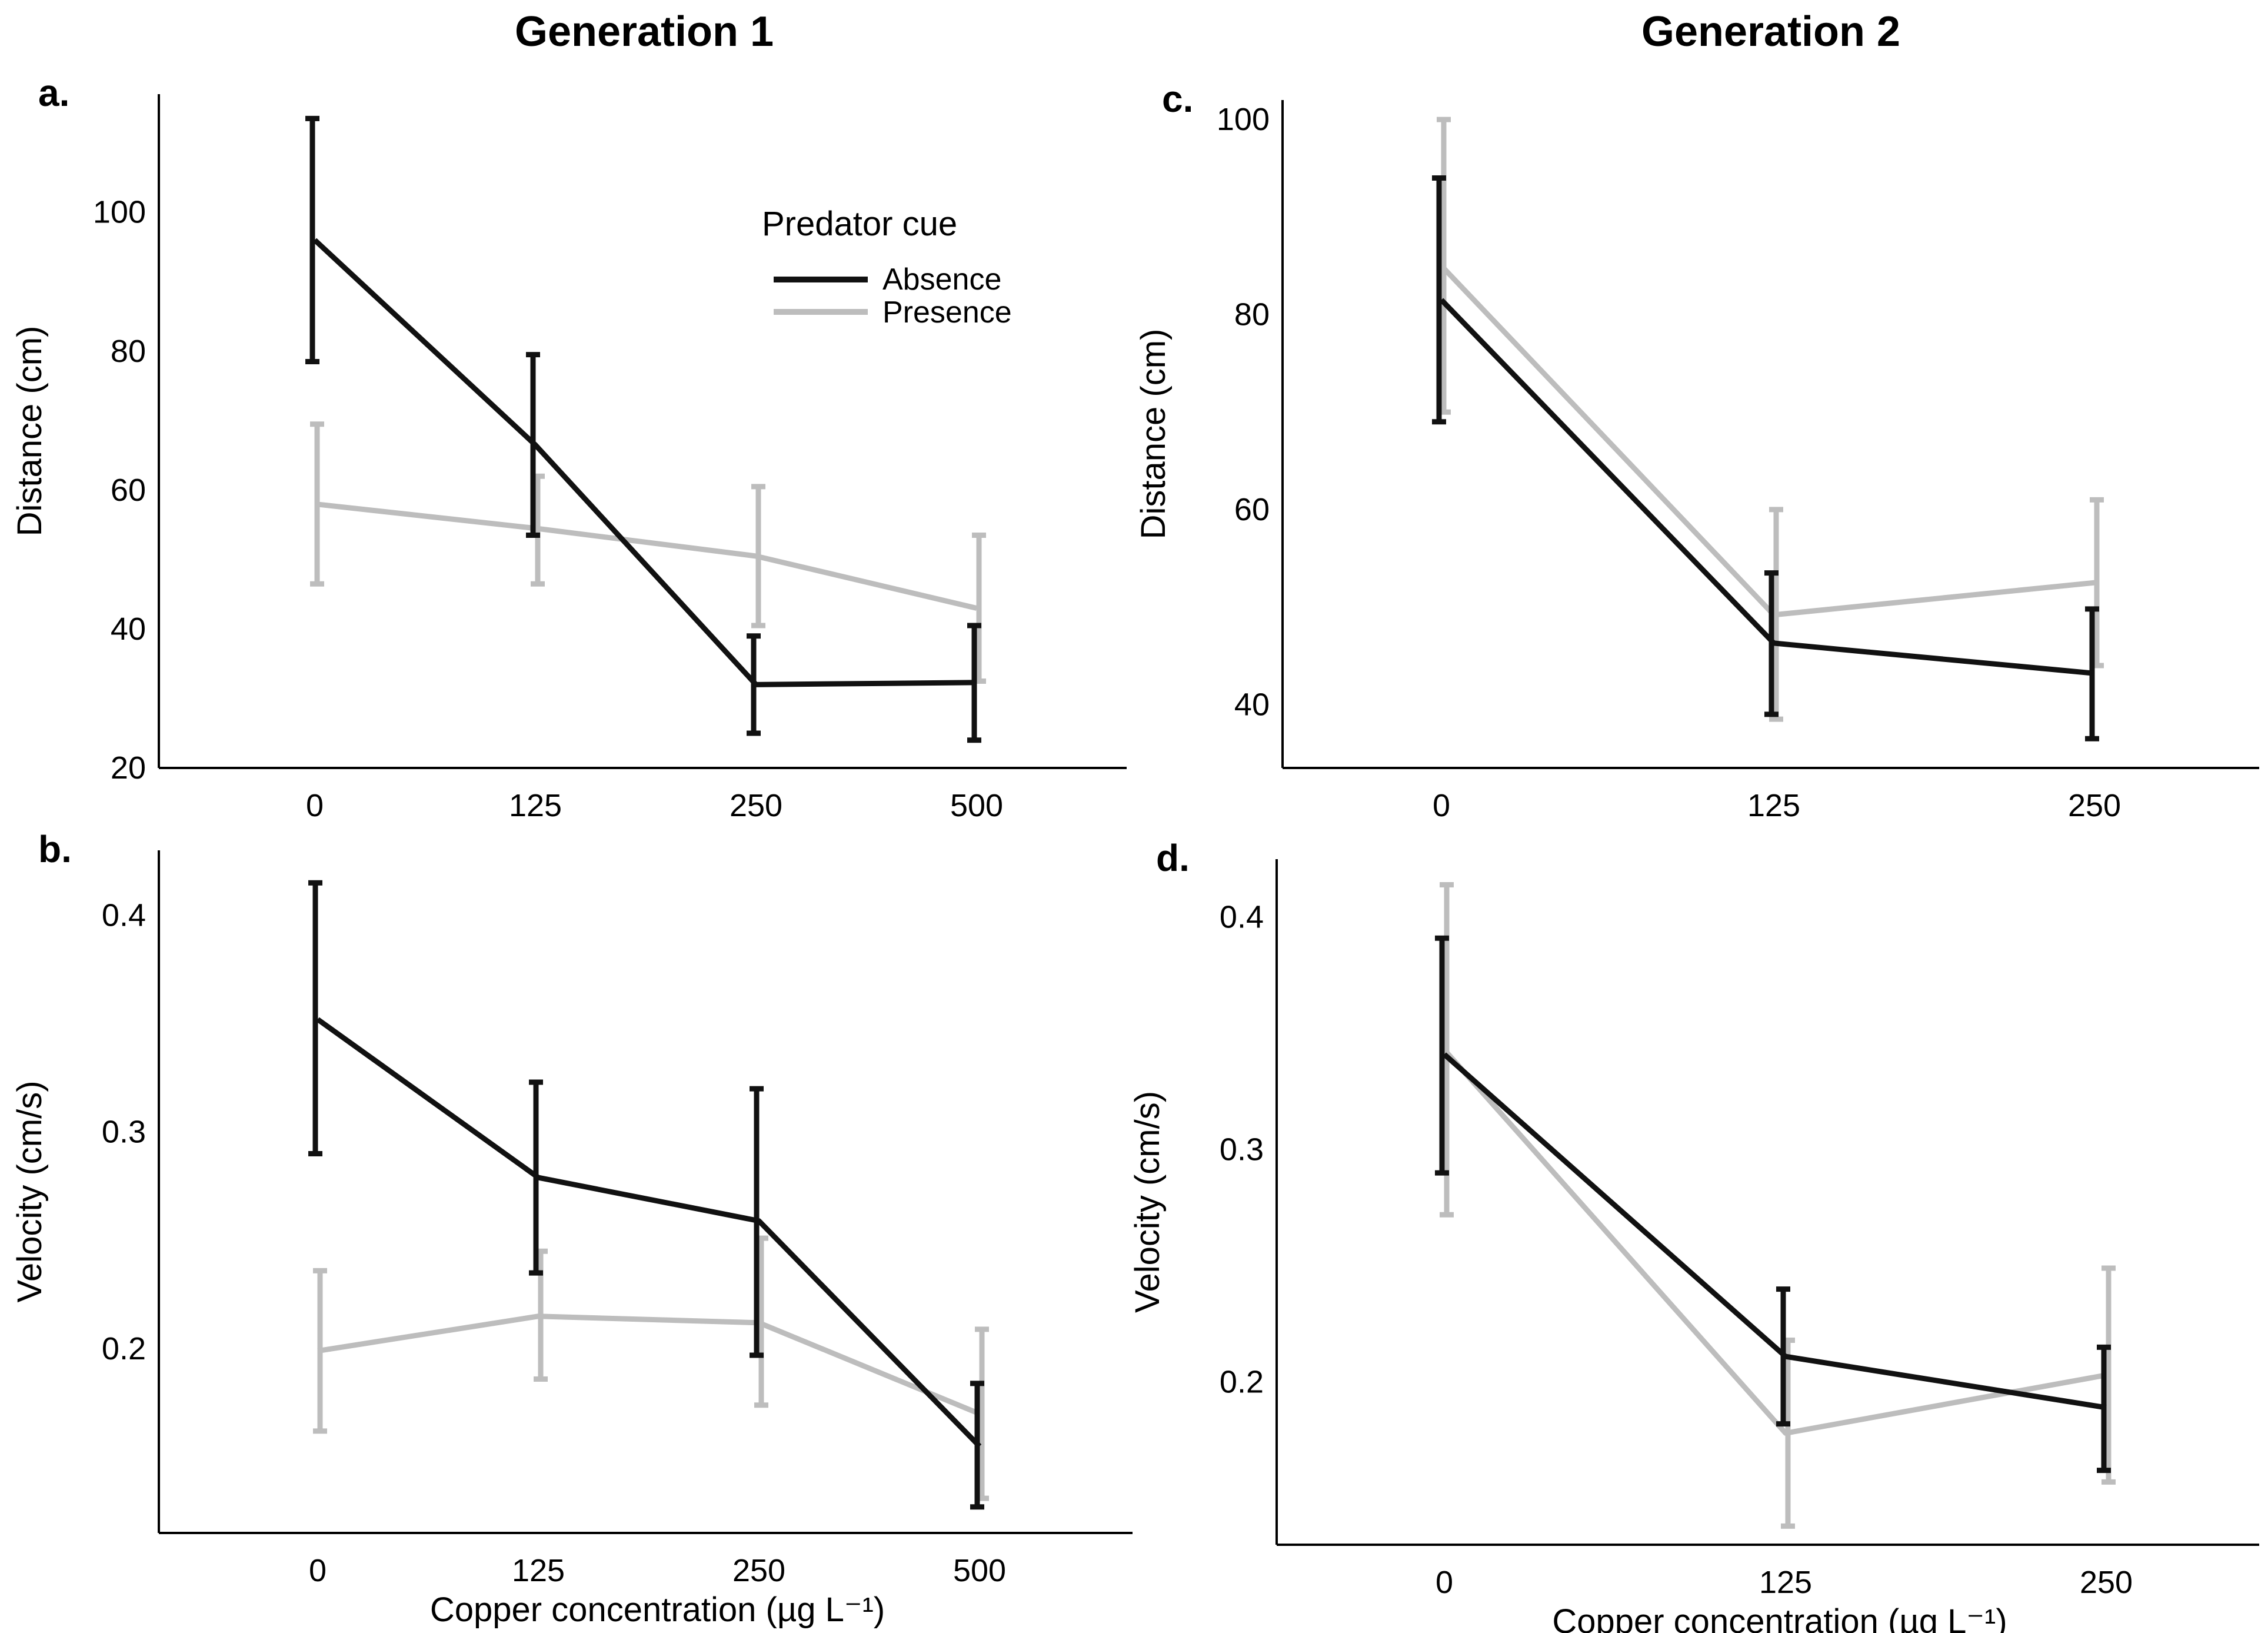 Image resolution: width=2268 pixels, height=1633 pixels. What do you see at coordinates (947, 312) in the screenshot?
I see `legend-label-presence: Presence` at bounding box center [947, 312].